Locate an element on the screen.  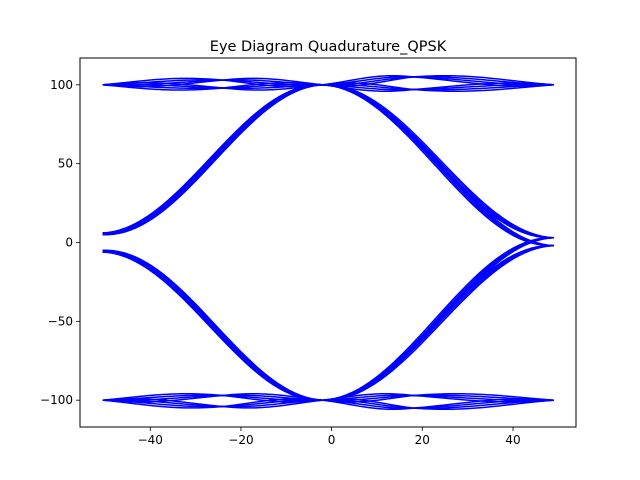
y-tick-label: 100 is located at coordinates (61, 85).